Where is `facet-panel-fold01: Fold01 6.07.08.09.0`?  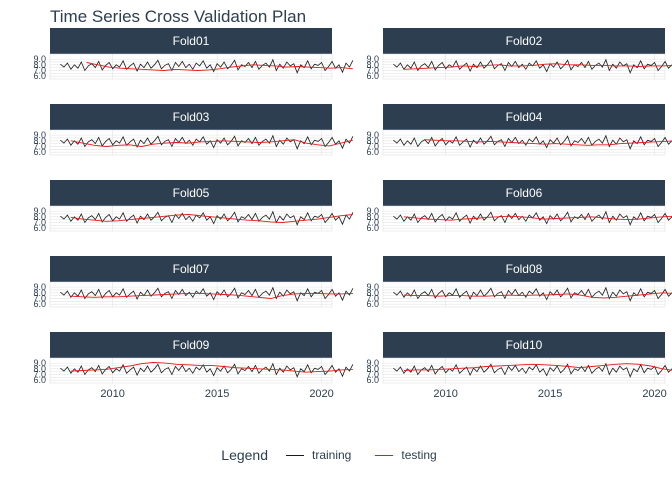
facet-panel-fold01: Fold01 6.07.08.09.0 is located at coordinates (193, 54).